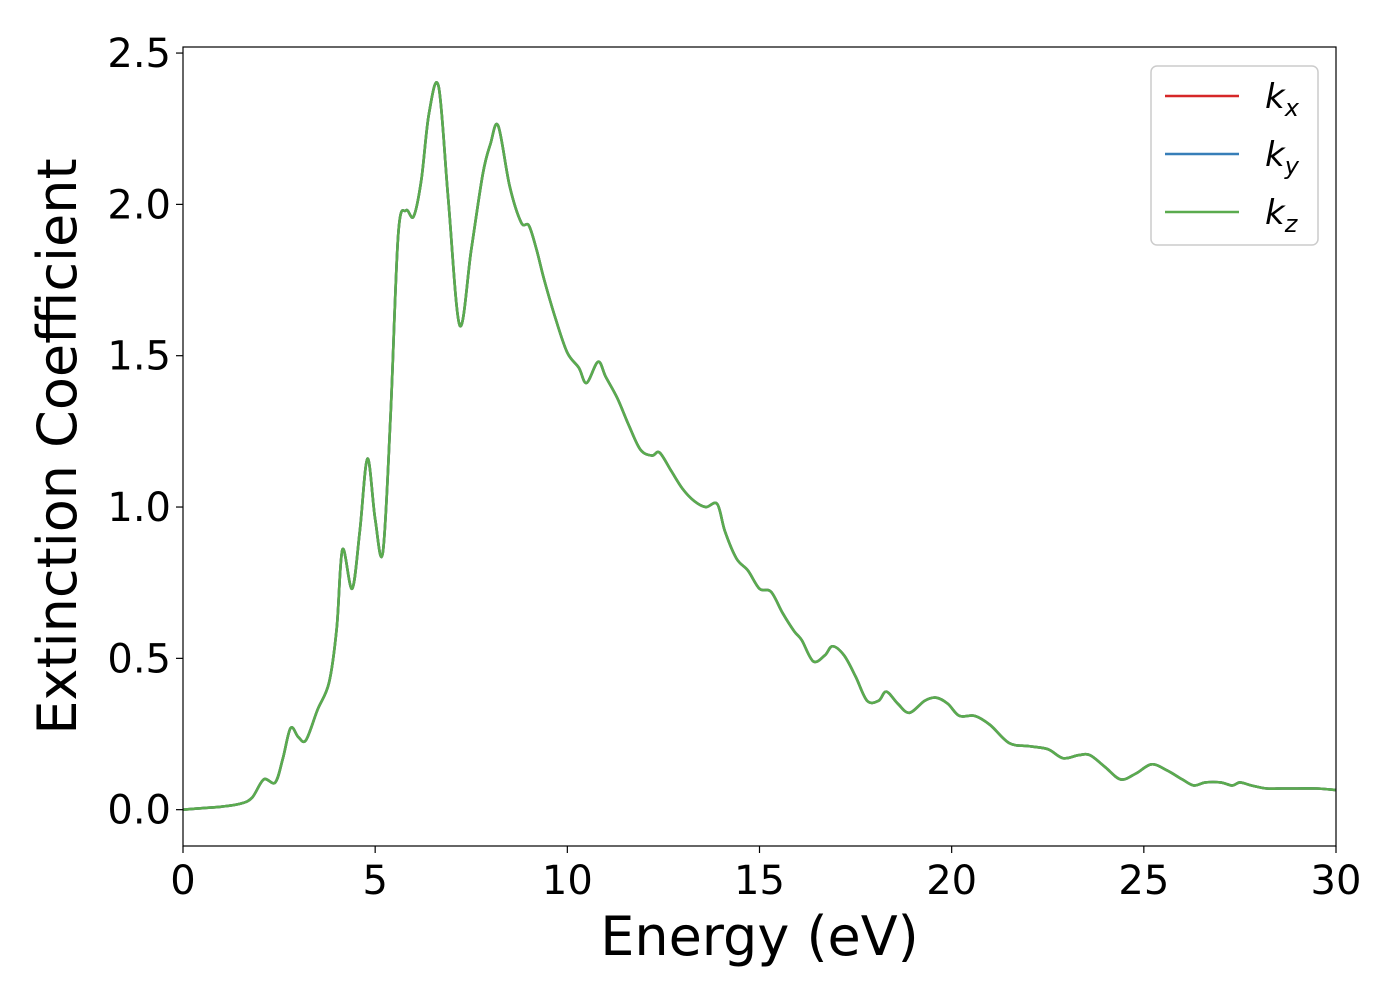  What do you see at coordinates (139, 811) in the screenshot?
I see `y-tick-label: 0.0` at bounding box center [139, 811].